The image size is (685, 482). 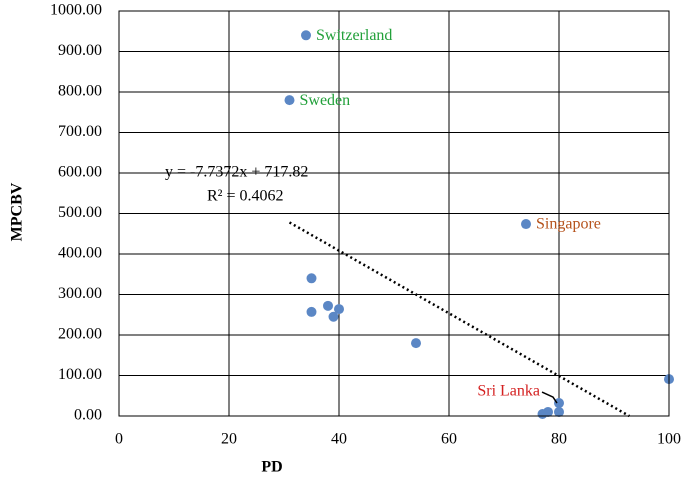 What do you see at coordinates (80, 253) in the screenshot?
I see `y-tick-label: 400.00` at bounding box center [80, 253].